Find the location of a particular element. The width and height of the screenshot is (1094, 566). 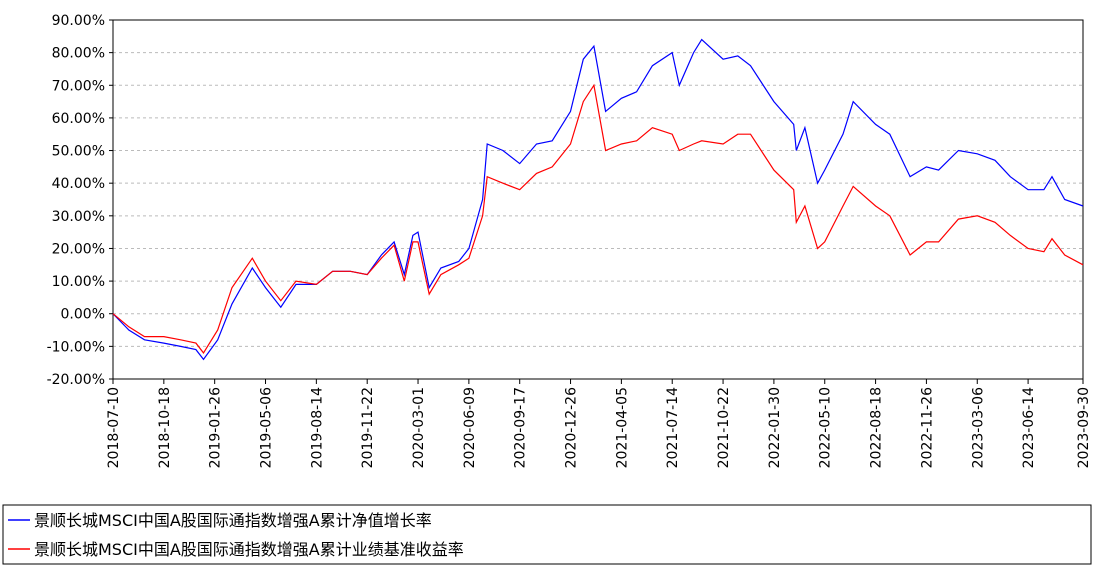

x-tick-label: 2022-08-18 is located at coordinates (877, 427).